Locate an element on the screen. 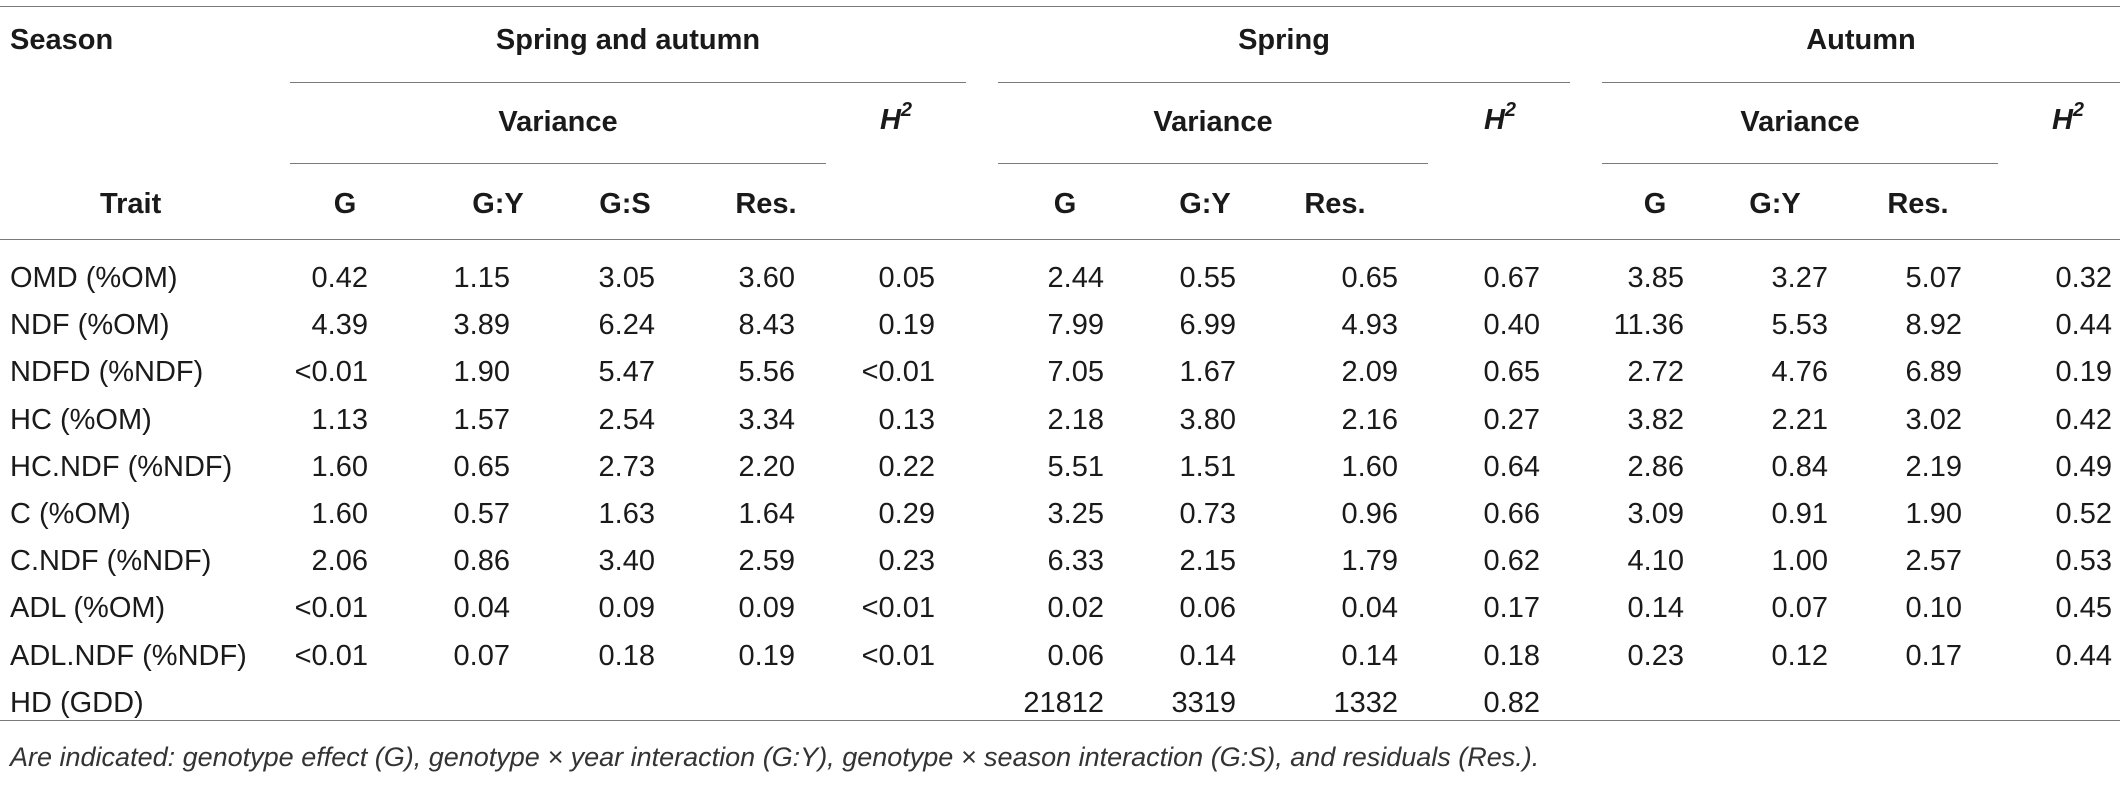 Image resolution: width=2120 pixels, height=786 pixels. table-cell: 3.34 is located at coordinates (766, 420).